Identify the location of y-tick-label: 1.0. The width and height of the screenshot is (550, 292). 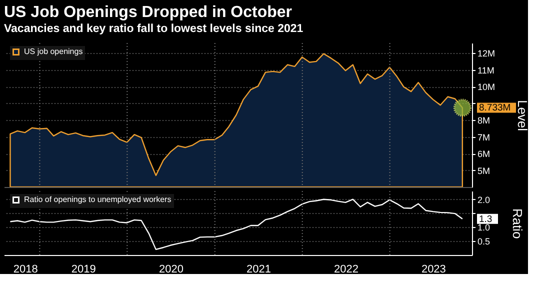
(484, 227).